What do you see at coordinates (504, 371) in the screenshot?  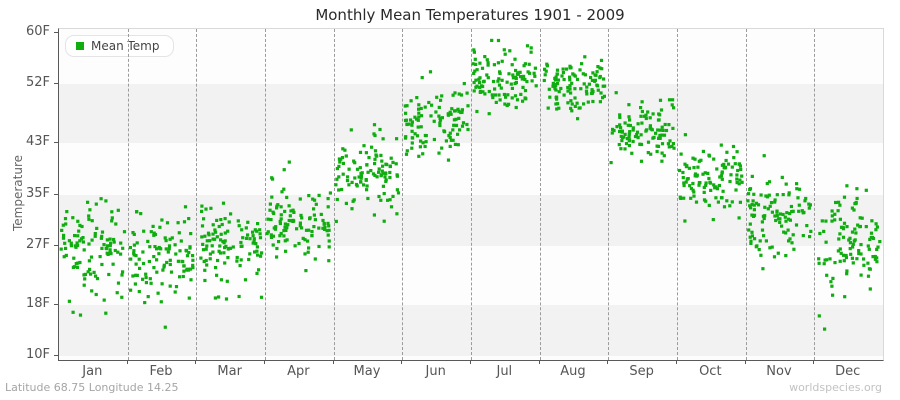 I see `x-month-label: Jul` at bounding box center [504, 371].